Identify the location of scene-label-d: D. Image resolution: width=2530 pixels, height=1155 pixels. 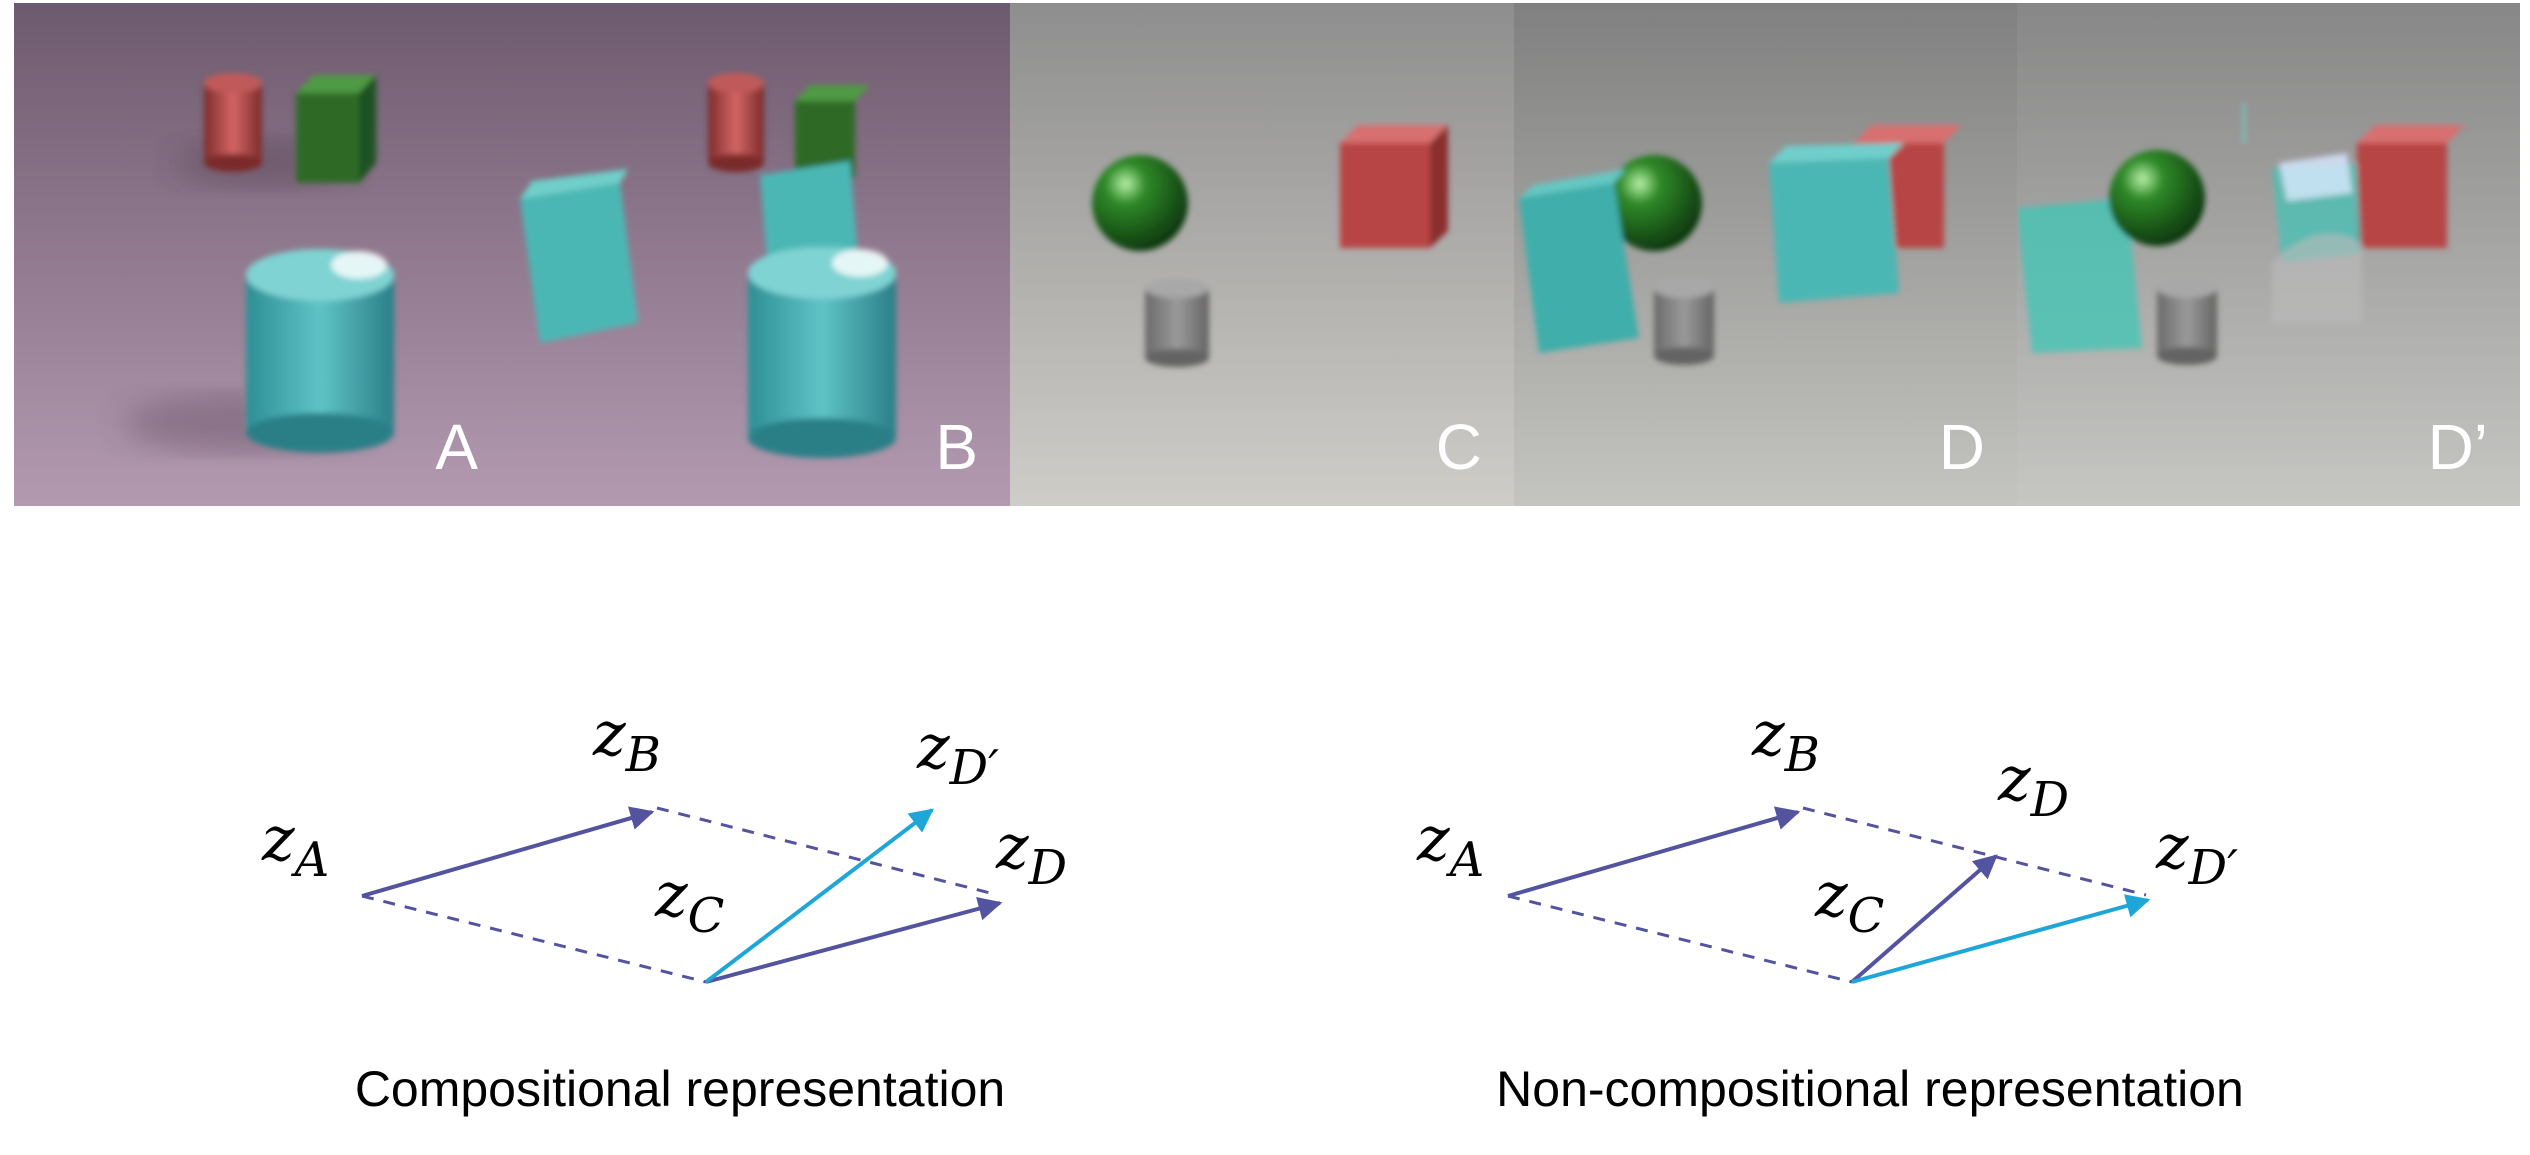
(1961, 447).